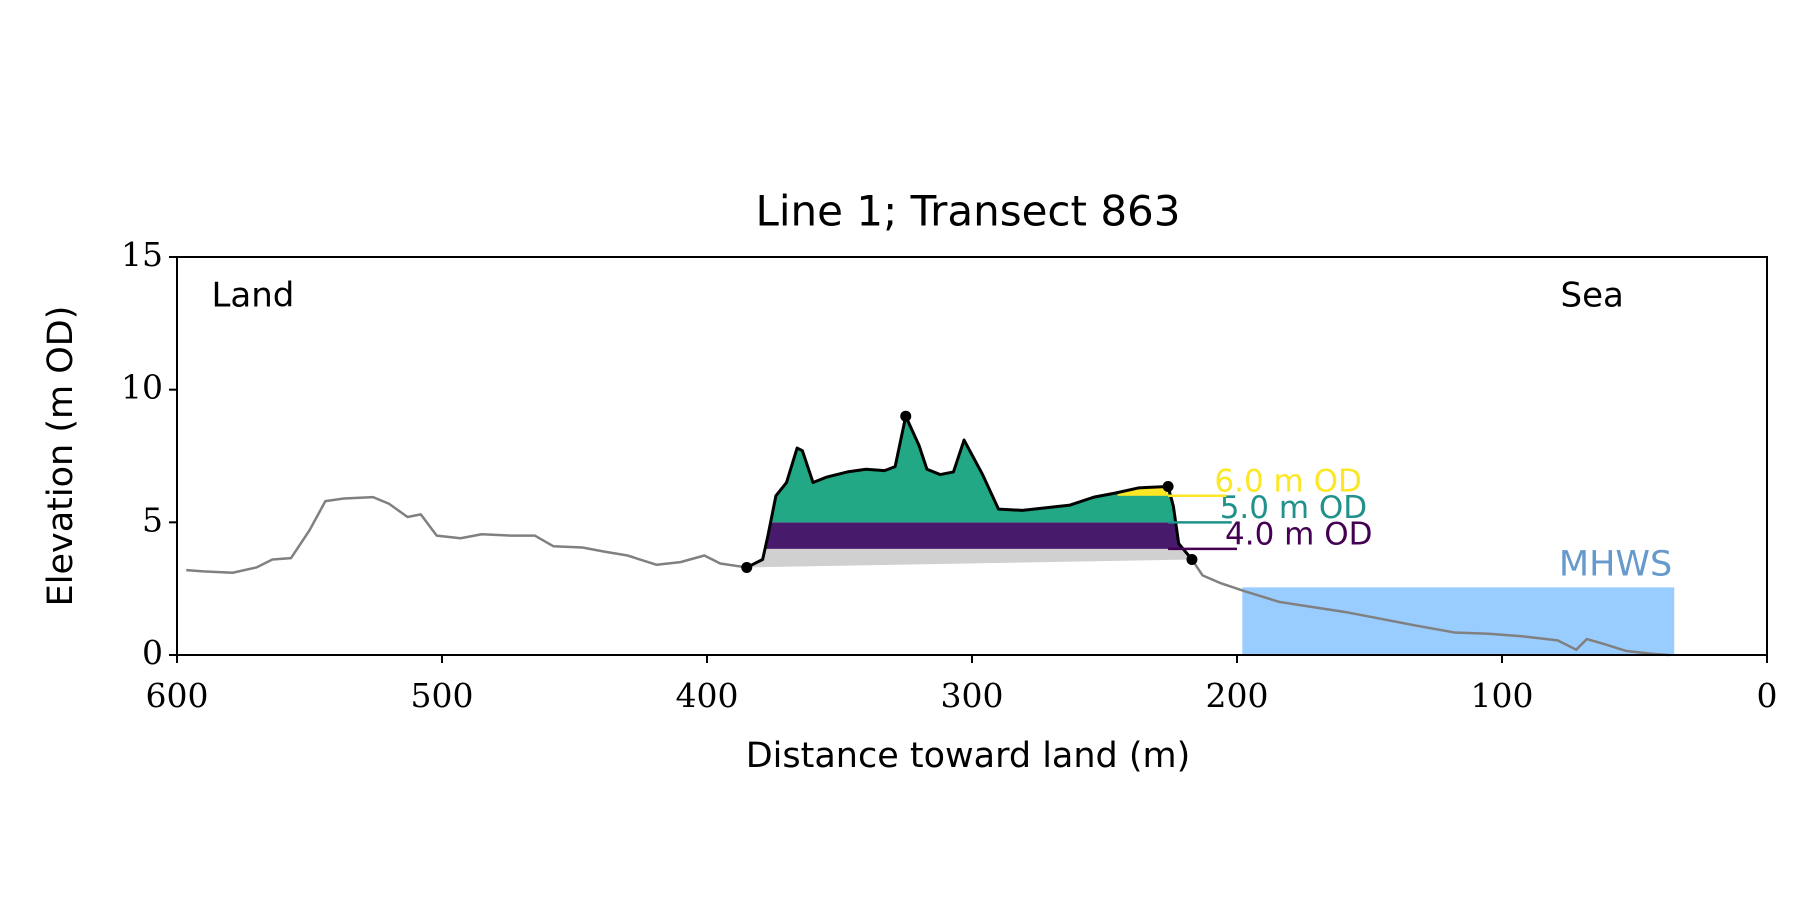 The image size is (1800, 904). What do you see at coordinates (442, 695) in the screenshot?
I see `x-tick-label: 500` at bounding box center [442, 695].